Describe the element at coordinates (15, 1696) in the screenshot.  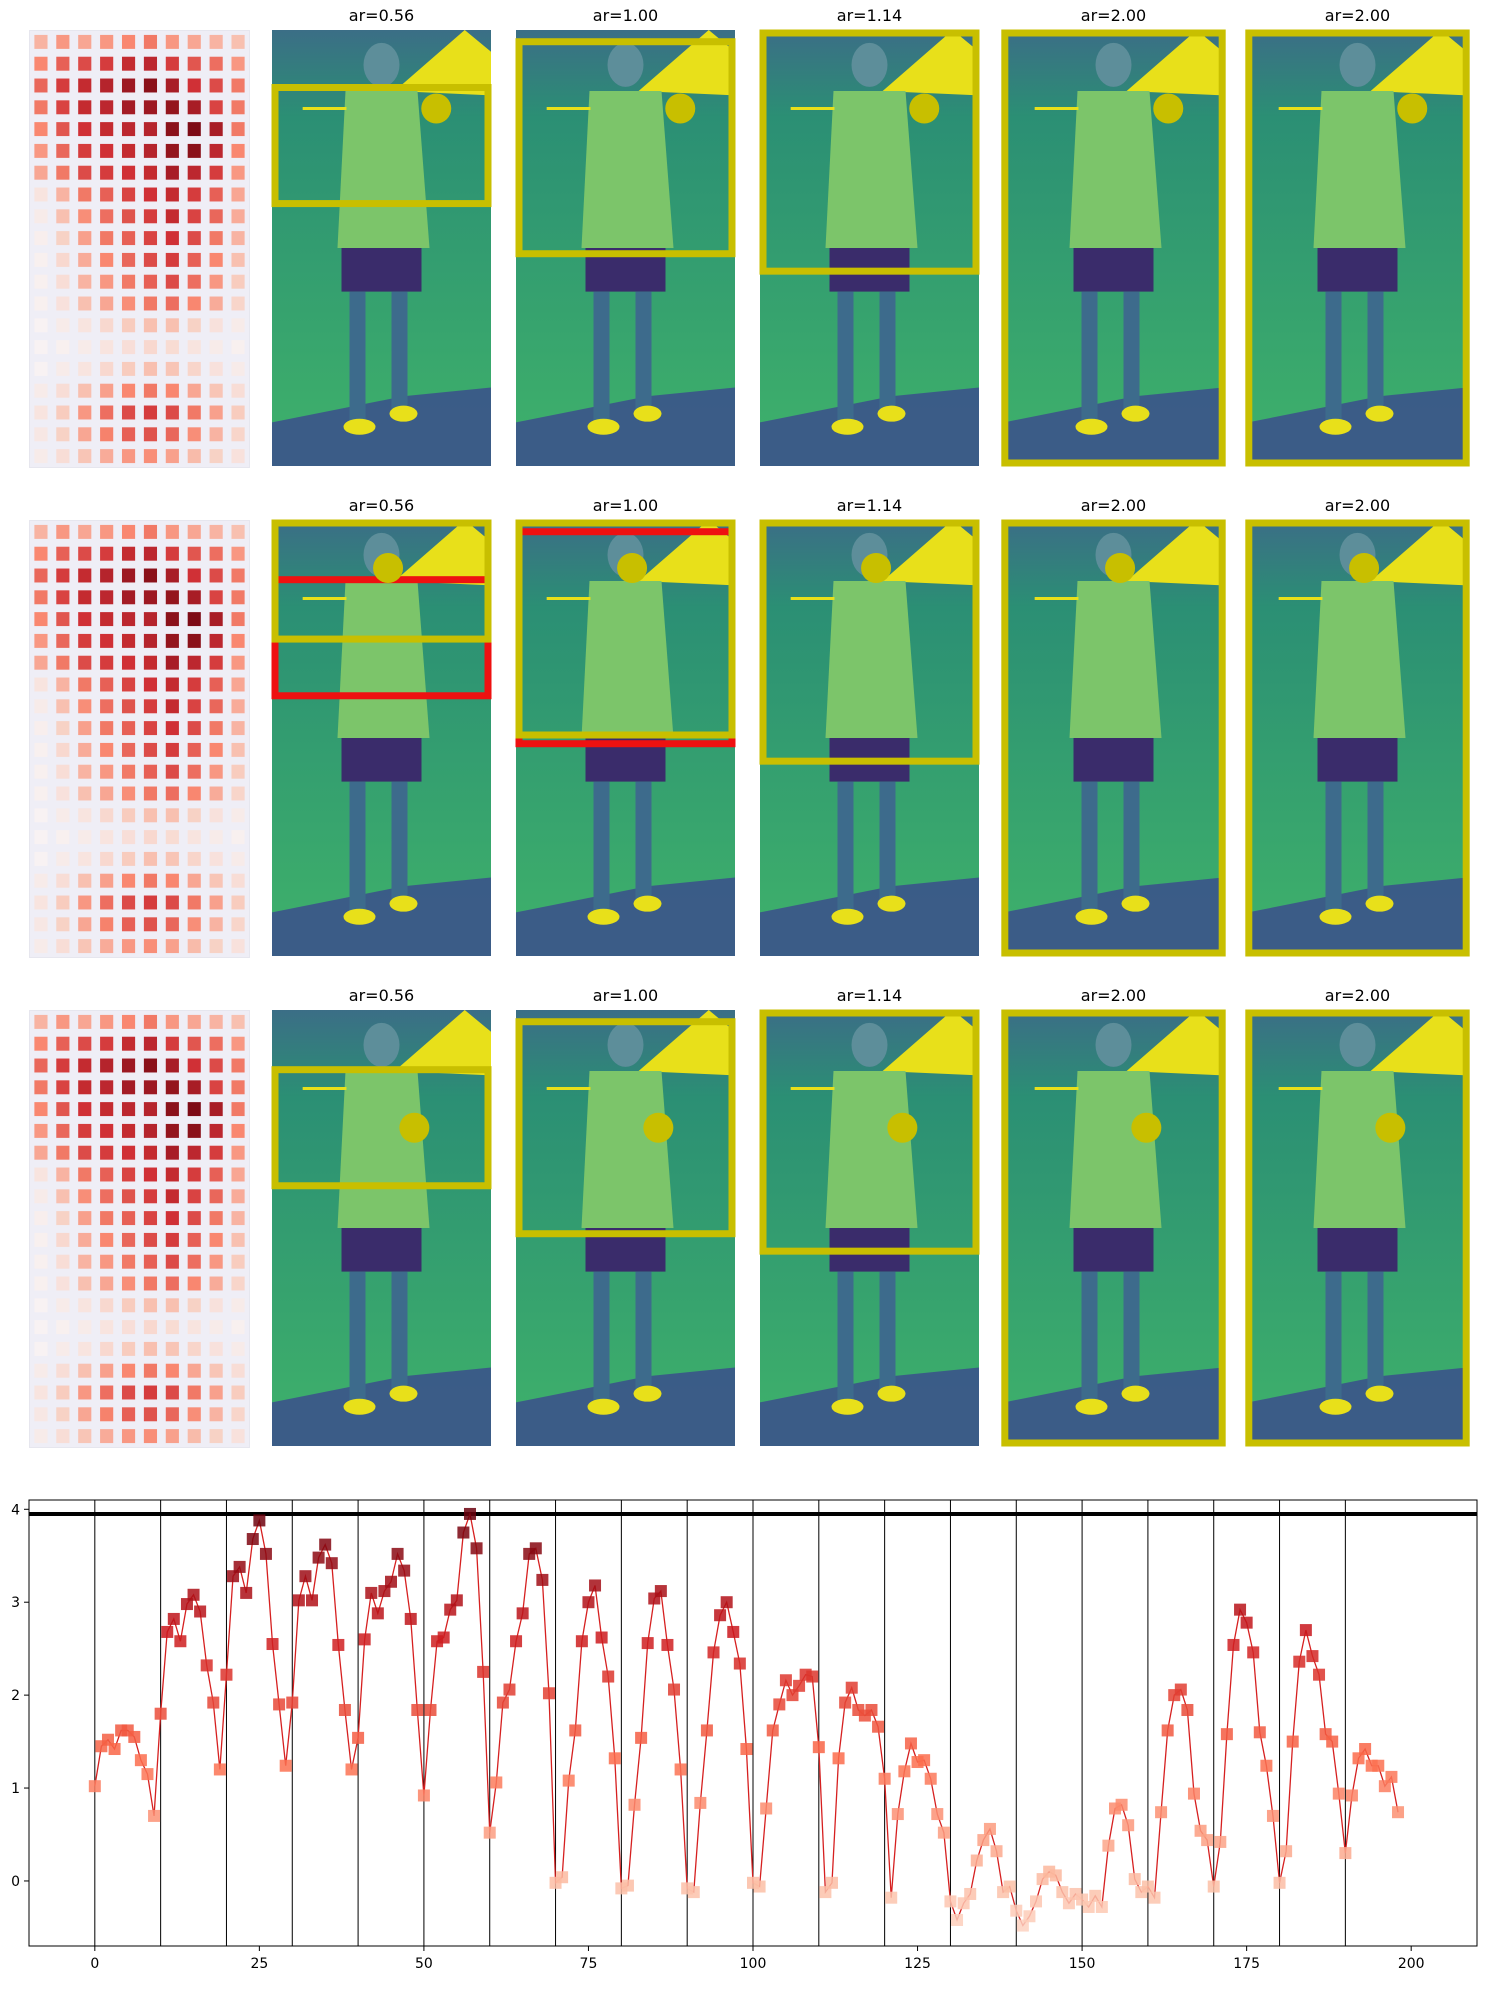
I see `y-tick-label: 2` at that location.